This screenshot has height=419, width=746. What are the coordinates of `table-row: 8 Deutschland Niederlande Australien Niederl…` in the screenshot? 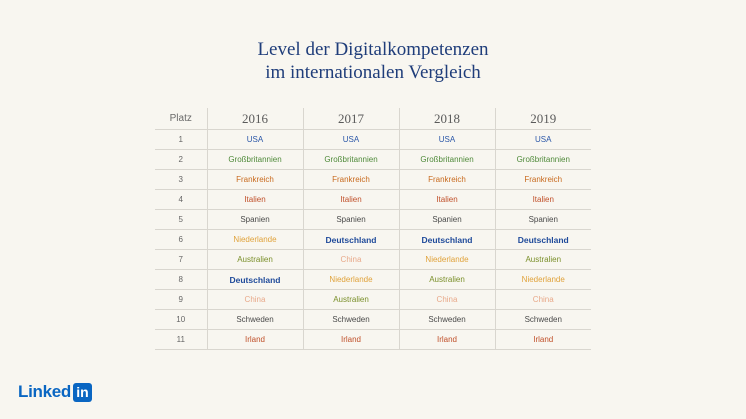 It's located at (373, 279).